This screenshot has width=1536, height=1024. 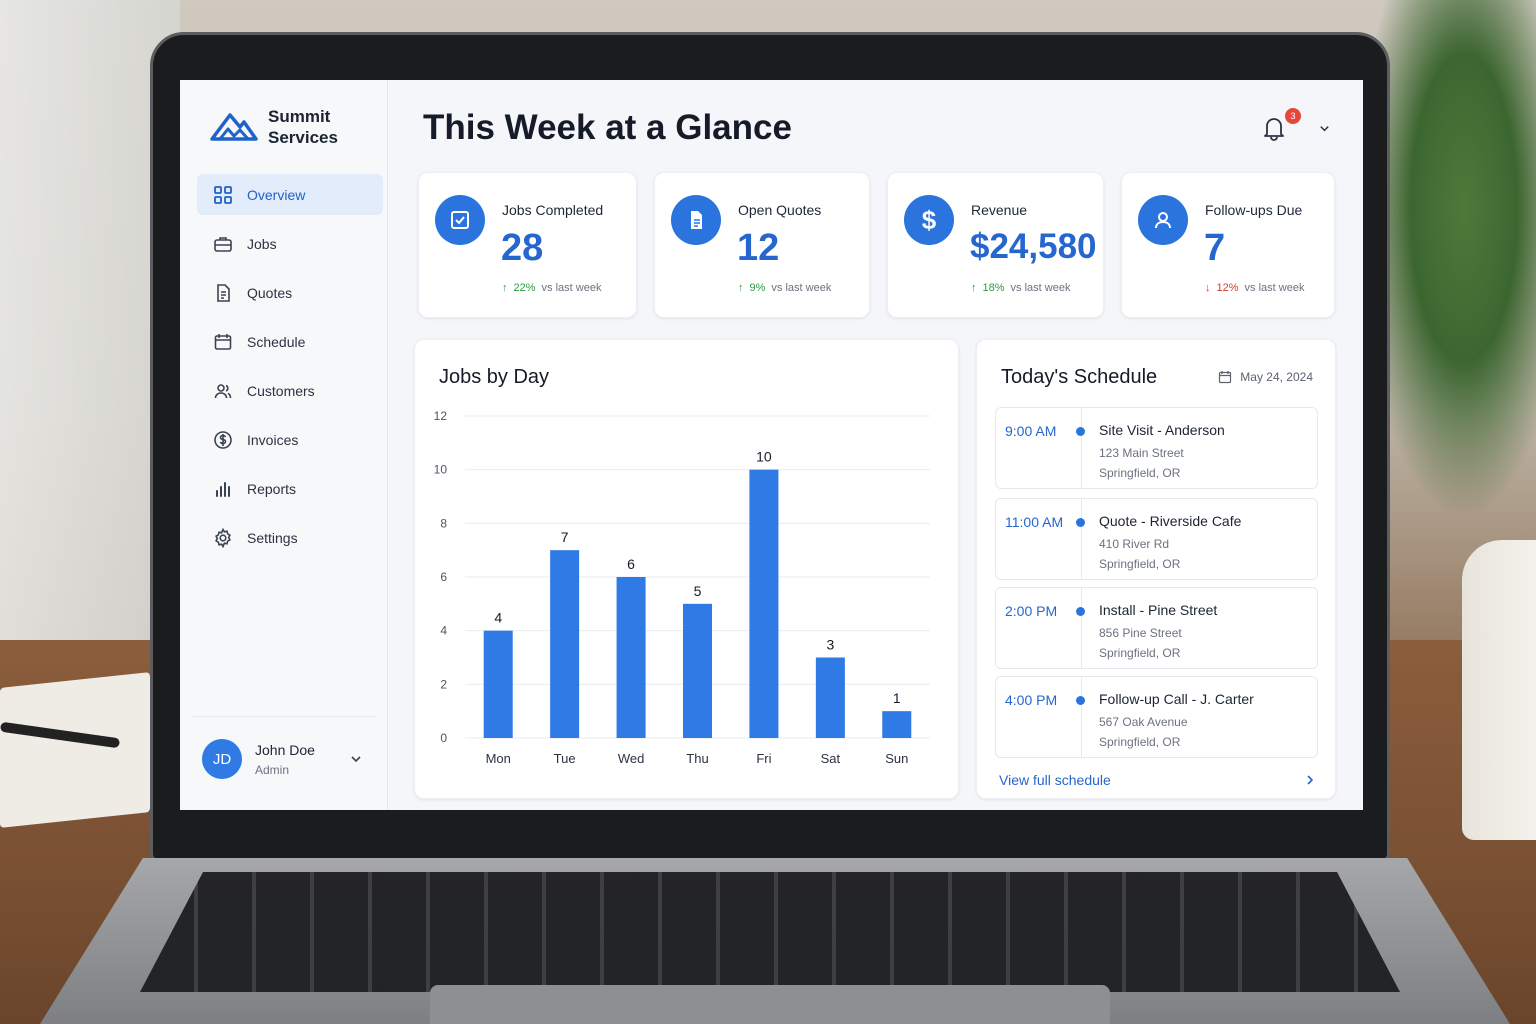 I want to click on user-menu: JD John Doe Admin, so click(x=283, y=747).